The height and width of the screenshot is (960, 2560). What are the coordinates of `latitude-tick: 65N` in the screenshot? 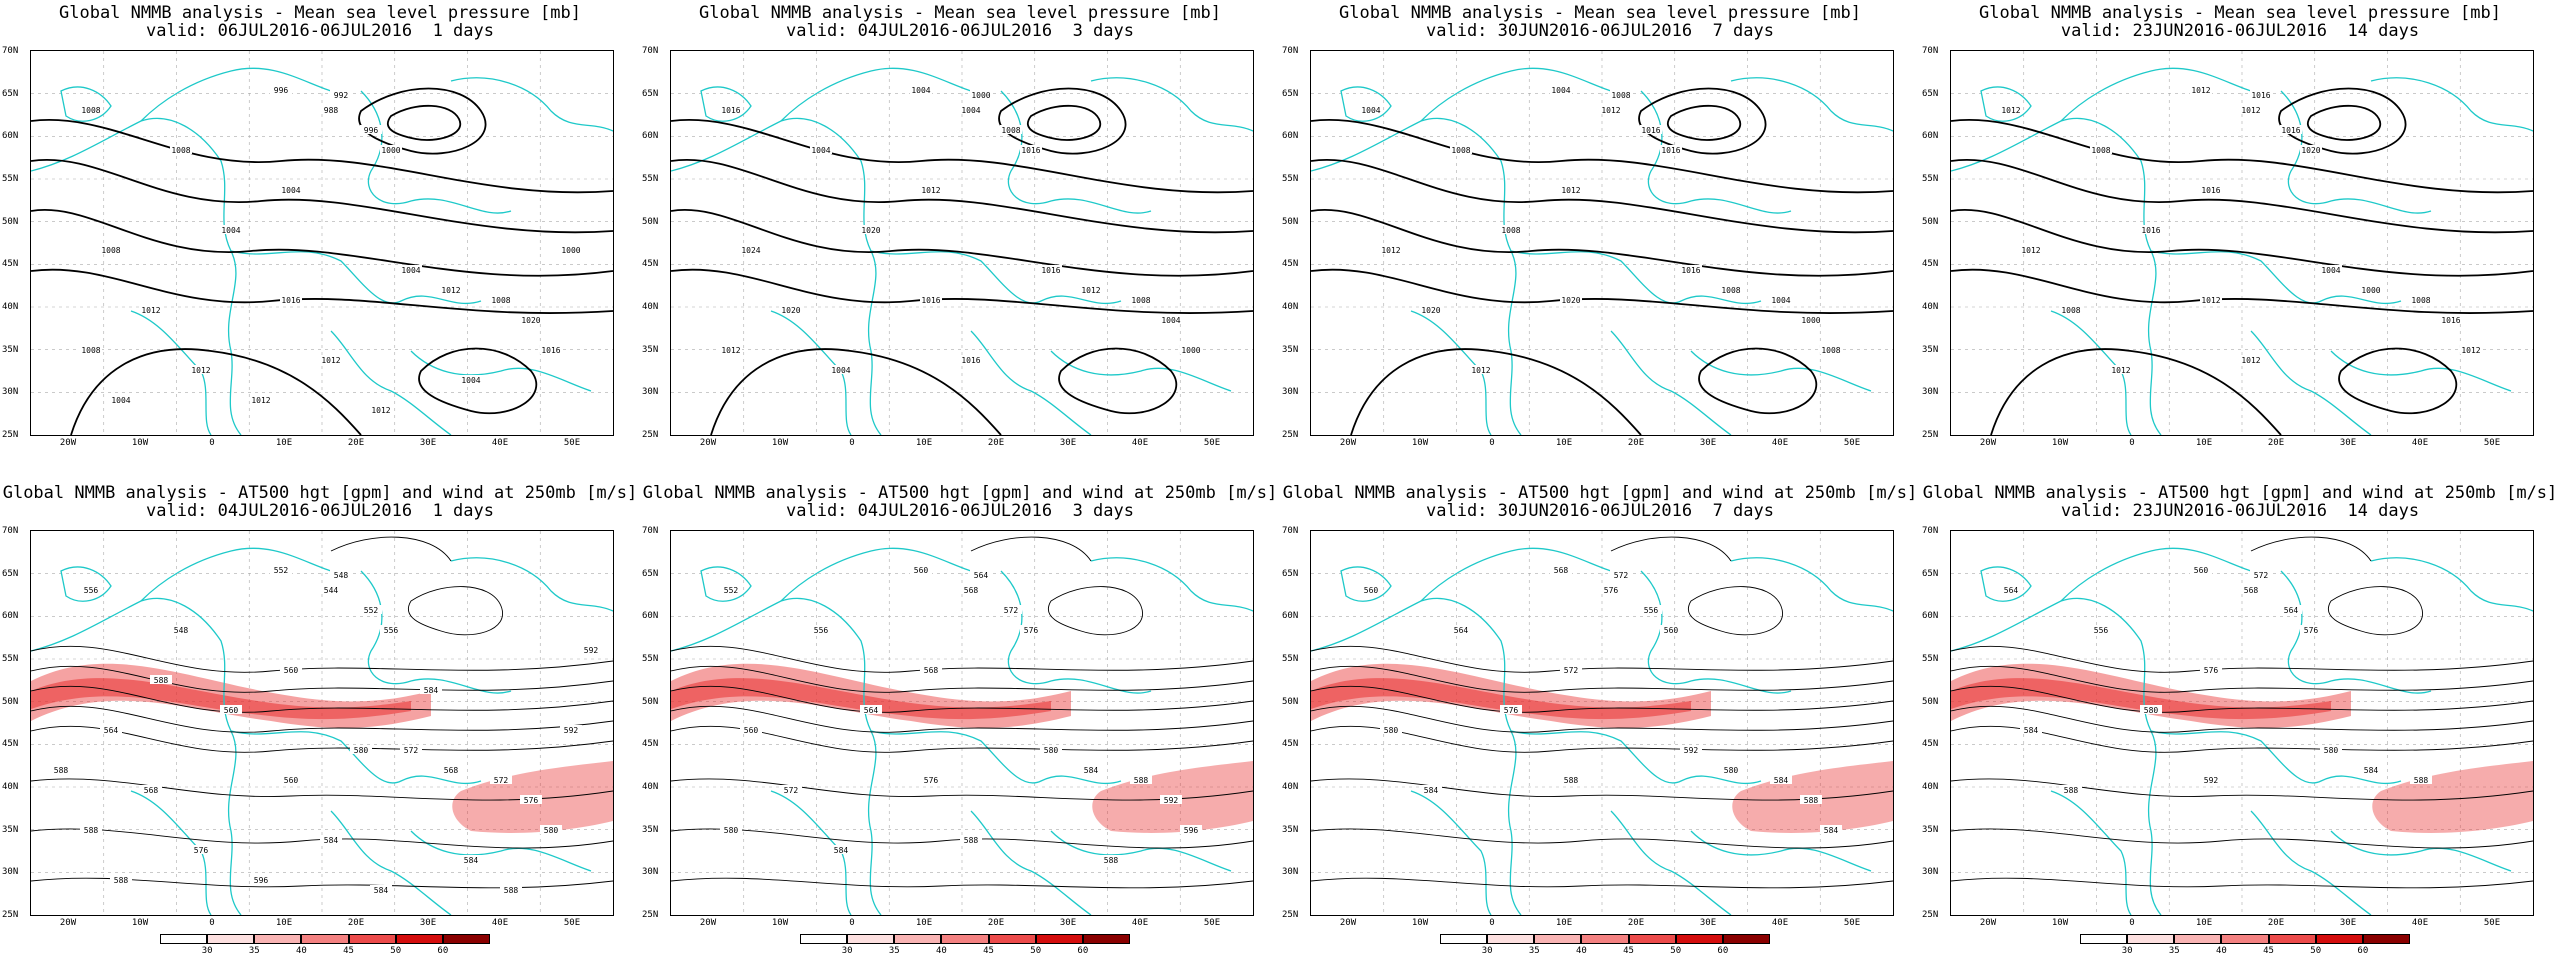 It's located at (1930, 93).